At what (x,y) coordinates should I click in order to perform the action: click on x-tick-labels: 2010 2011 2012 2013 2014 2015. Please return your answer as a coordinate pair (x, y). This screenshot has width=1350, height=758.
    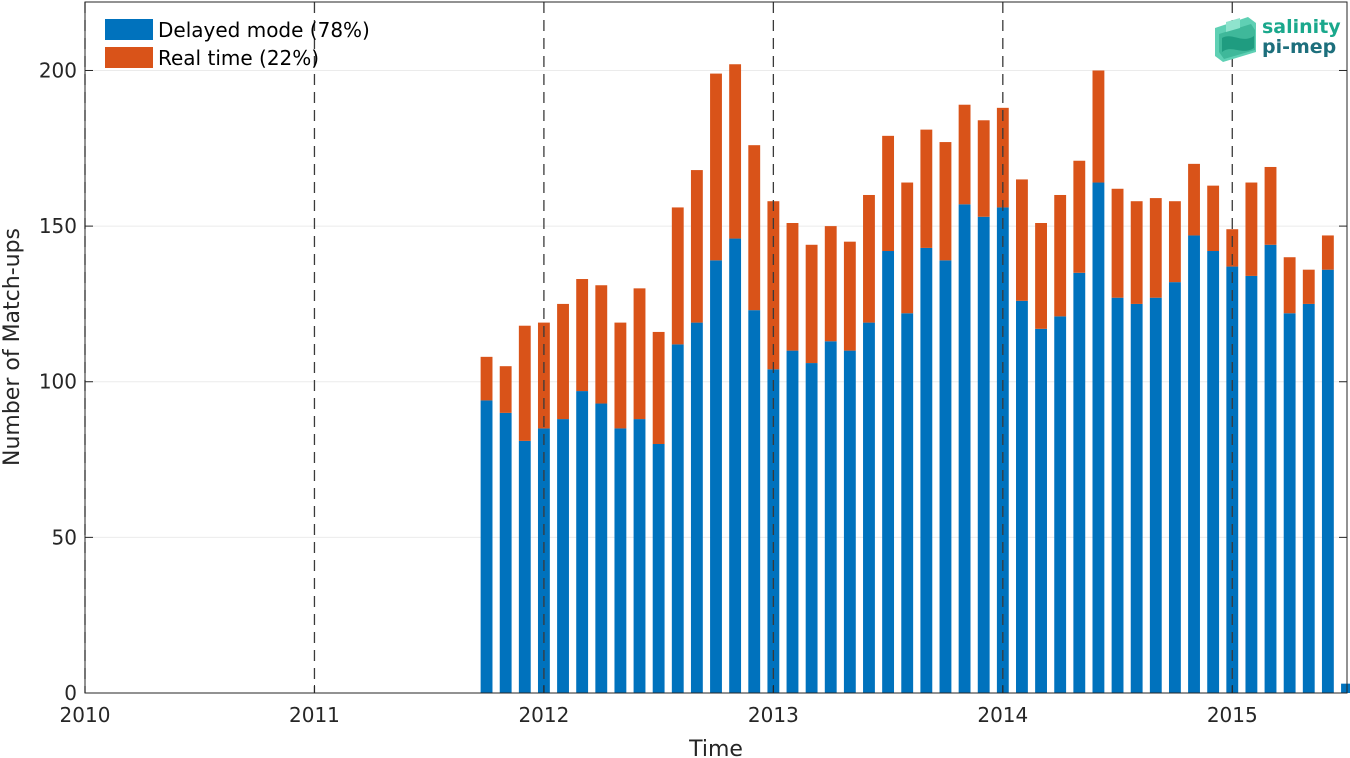
    Looking at the image, I should click on (659, 706).